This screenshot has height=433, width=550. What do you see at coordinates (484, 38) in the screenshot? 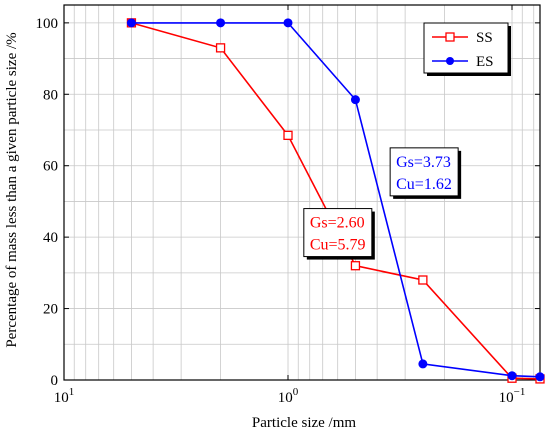
I see `legend-label: SS` at bounding box center [484, 38].